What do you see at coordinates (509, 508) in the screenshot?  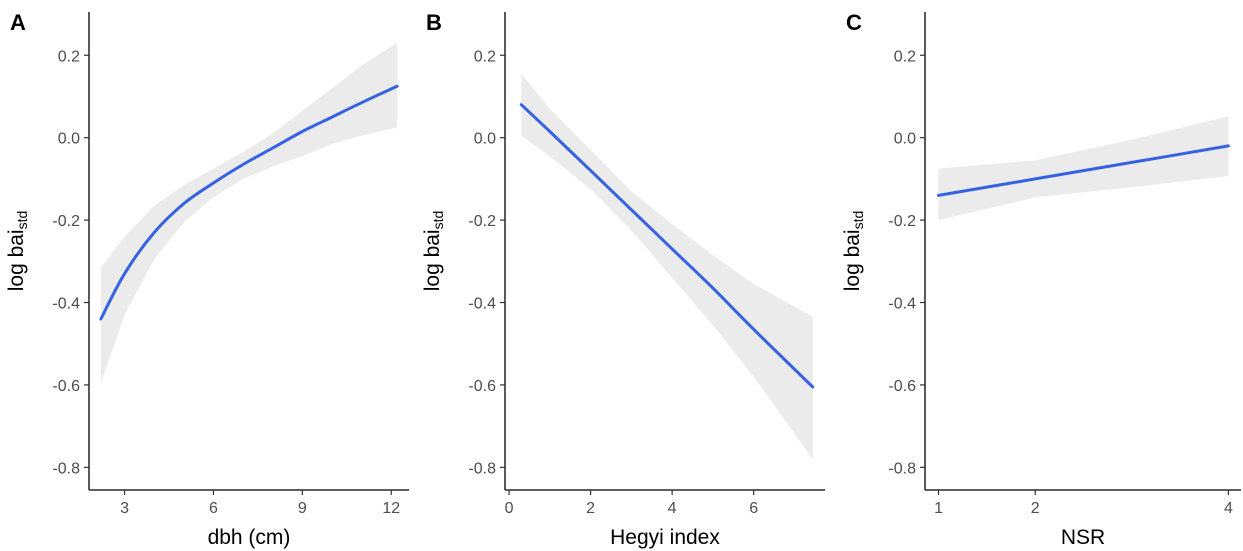 I see `x-tick-label: 0` at bounding box center [509, 508].